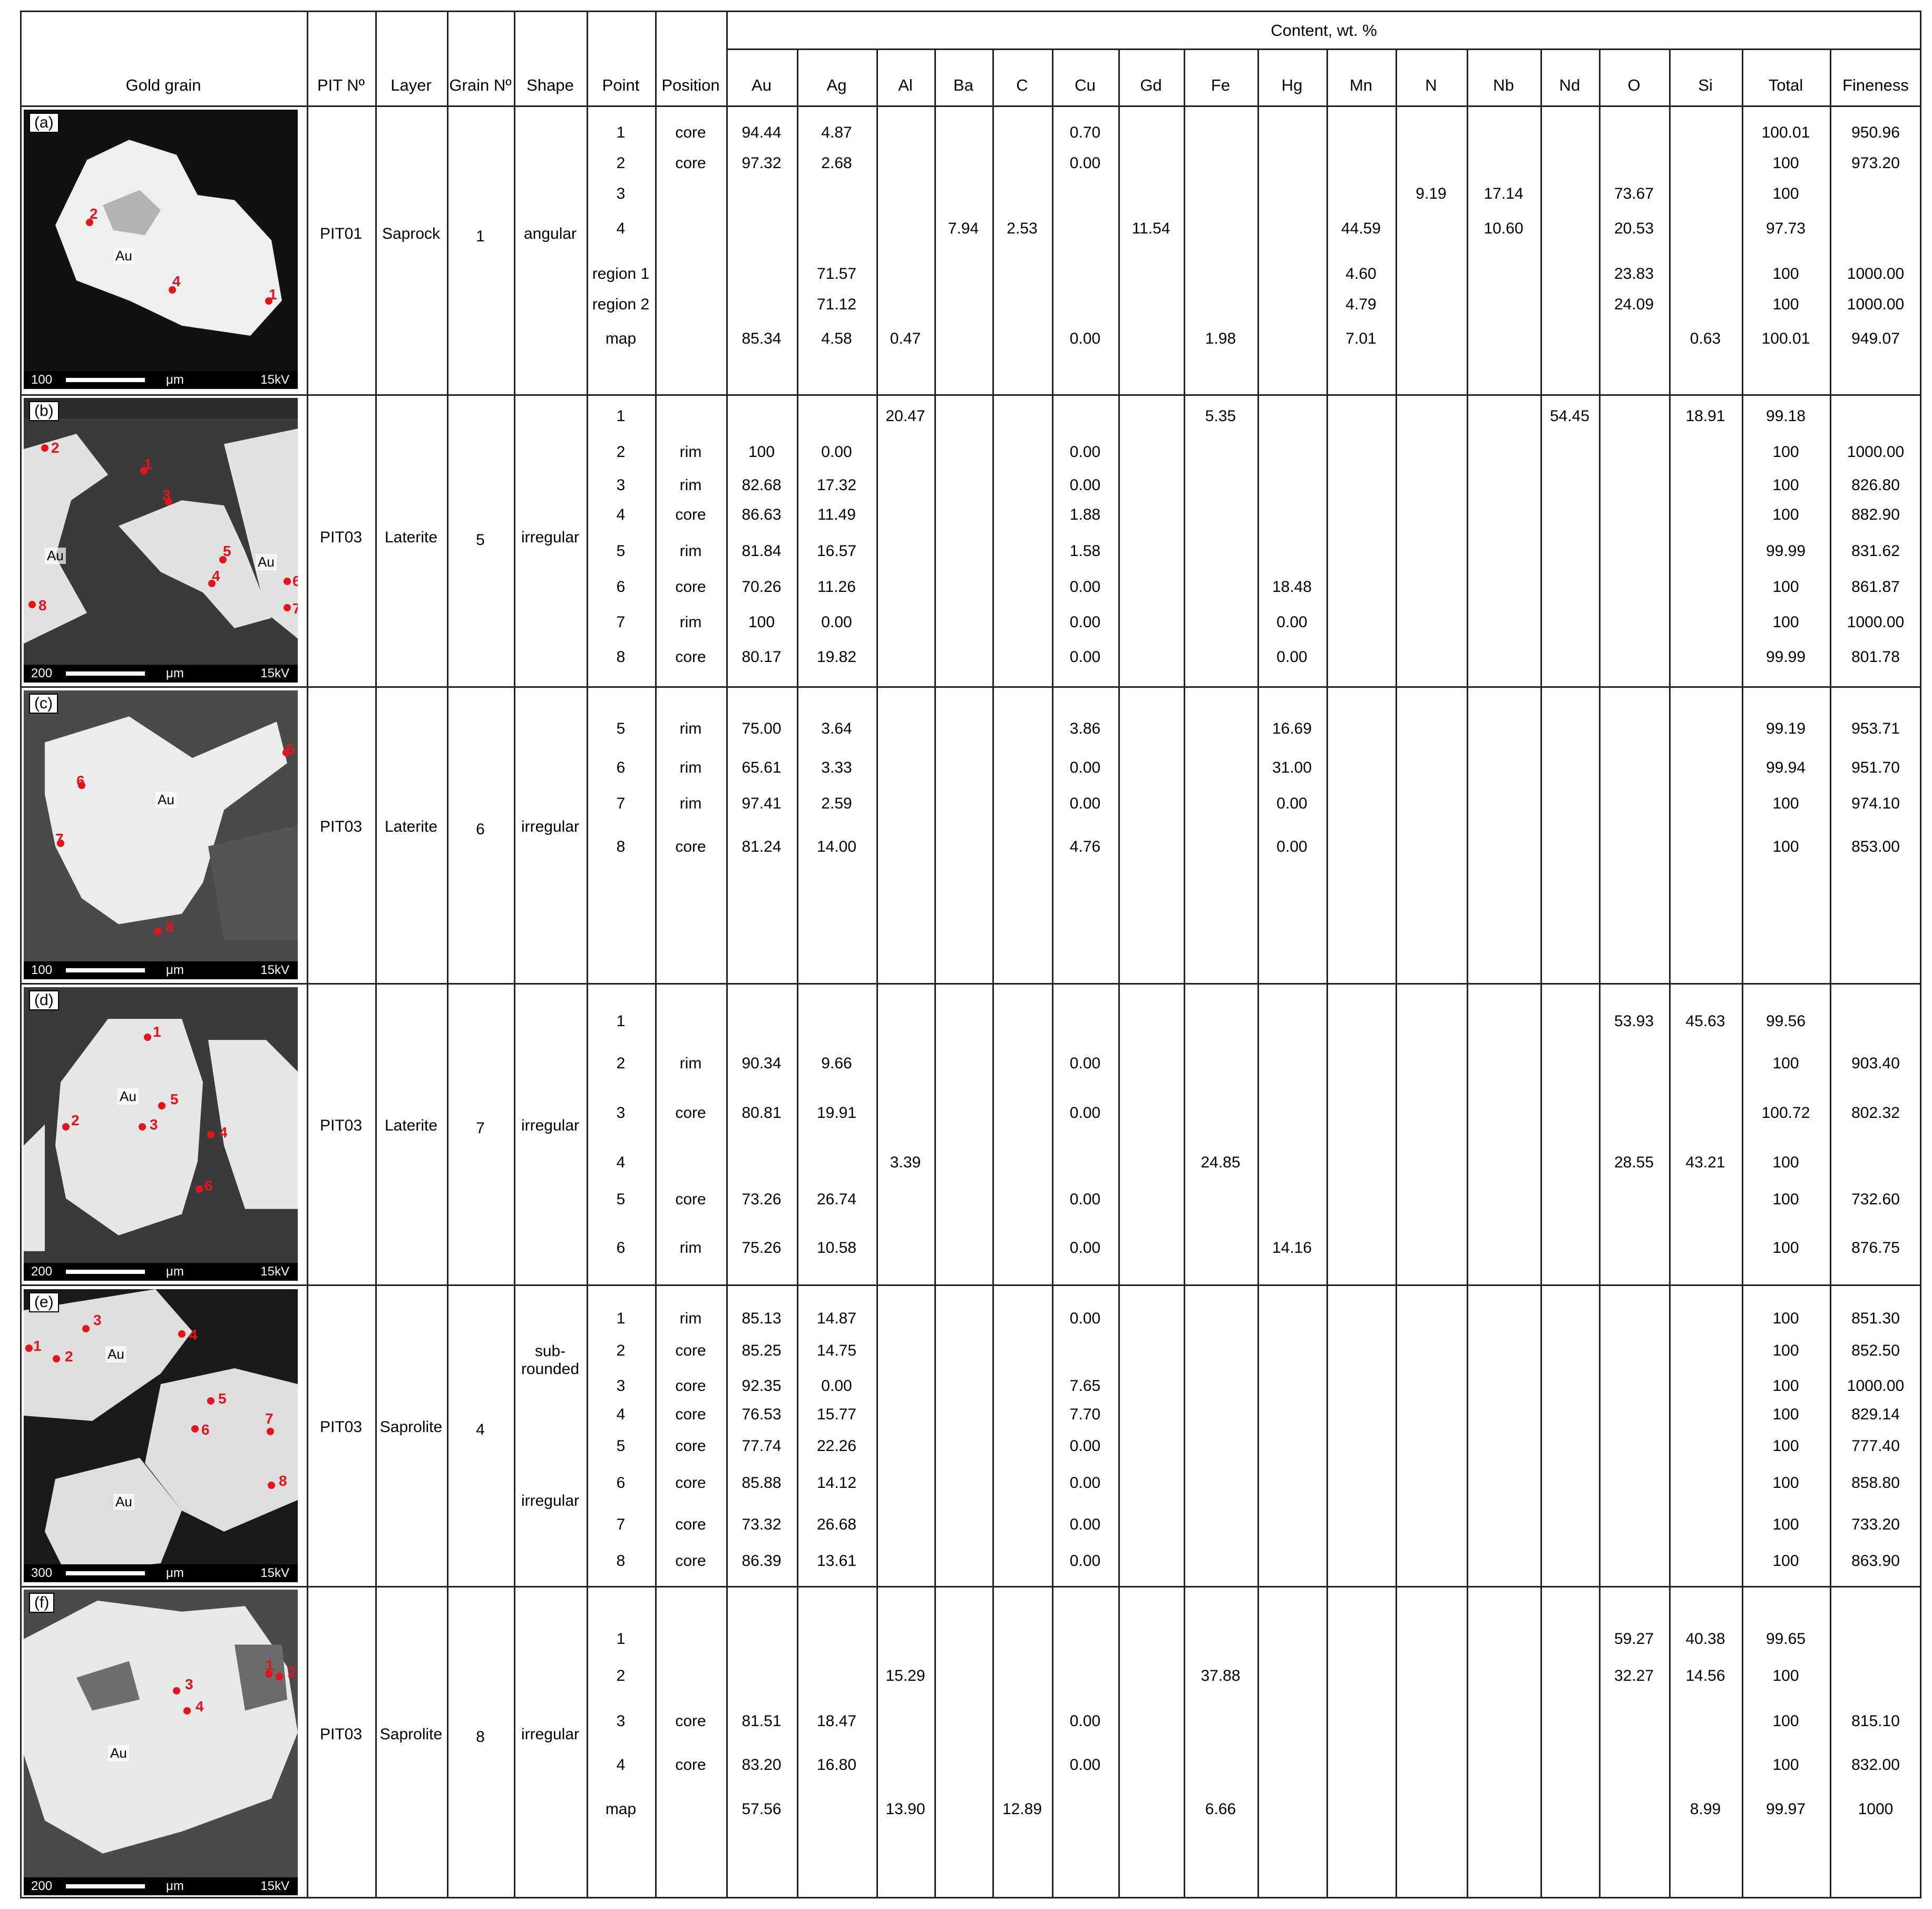 The image size is (1932, 1909). I want to click on cell-fineness: 949.07, so click(1875, 338).